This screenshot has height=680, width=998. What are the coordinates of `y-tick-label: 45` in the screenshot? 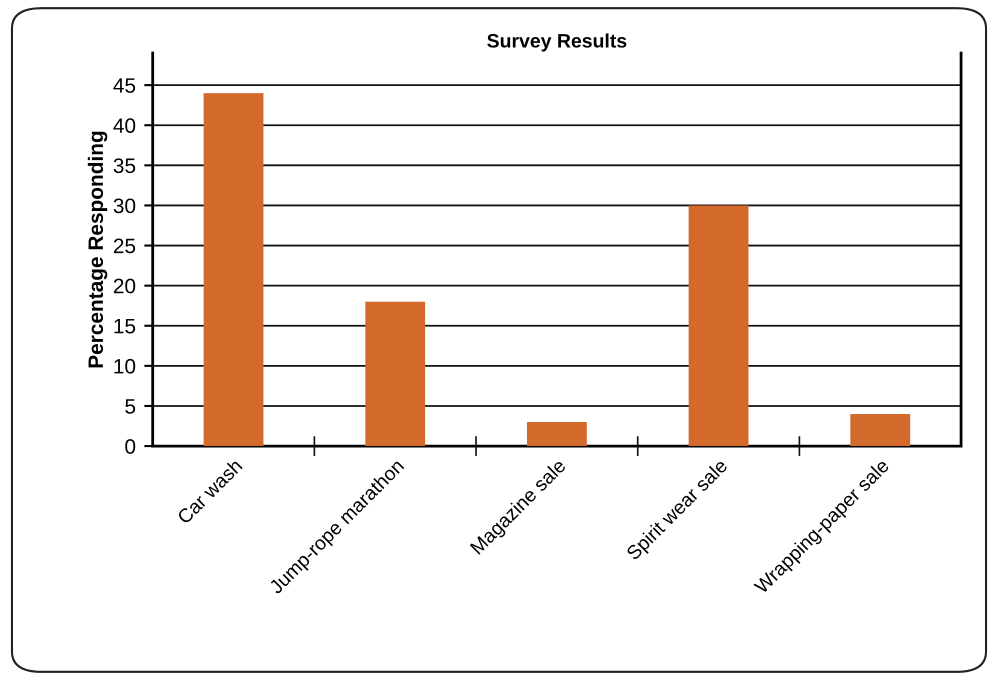 It's located at (124, 85).